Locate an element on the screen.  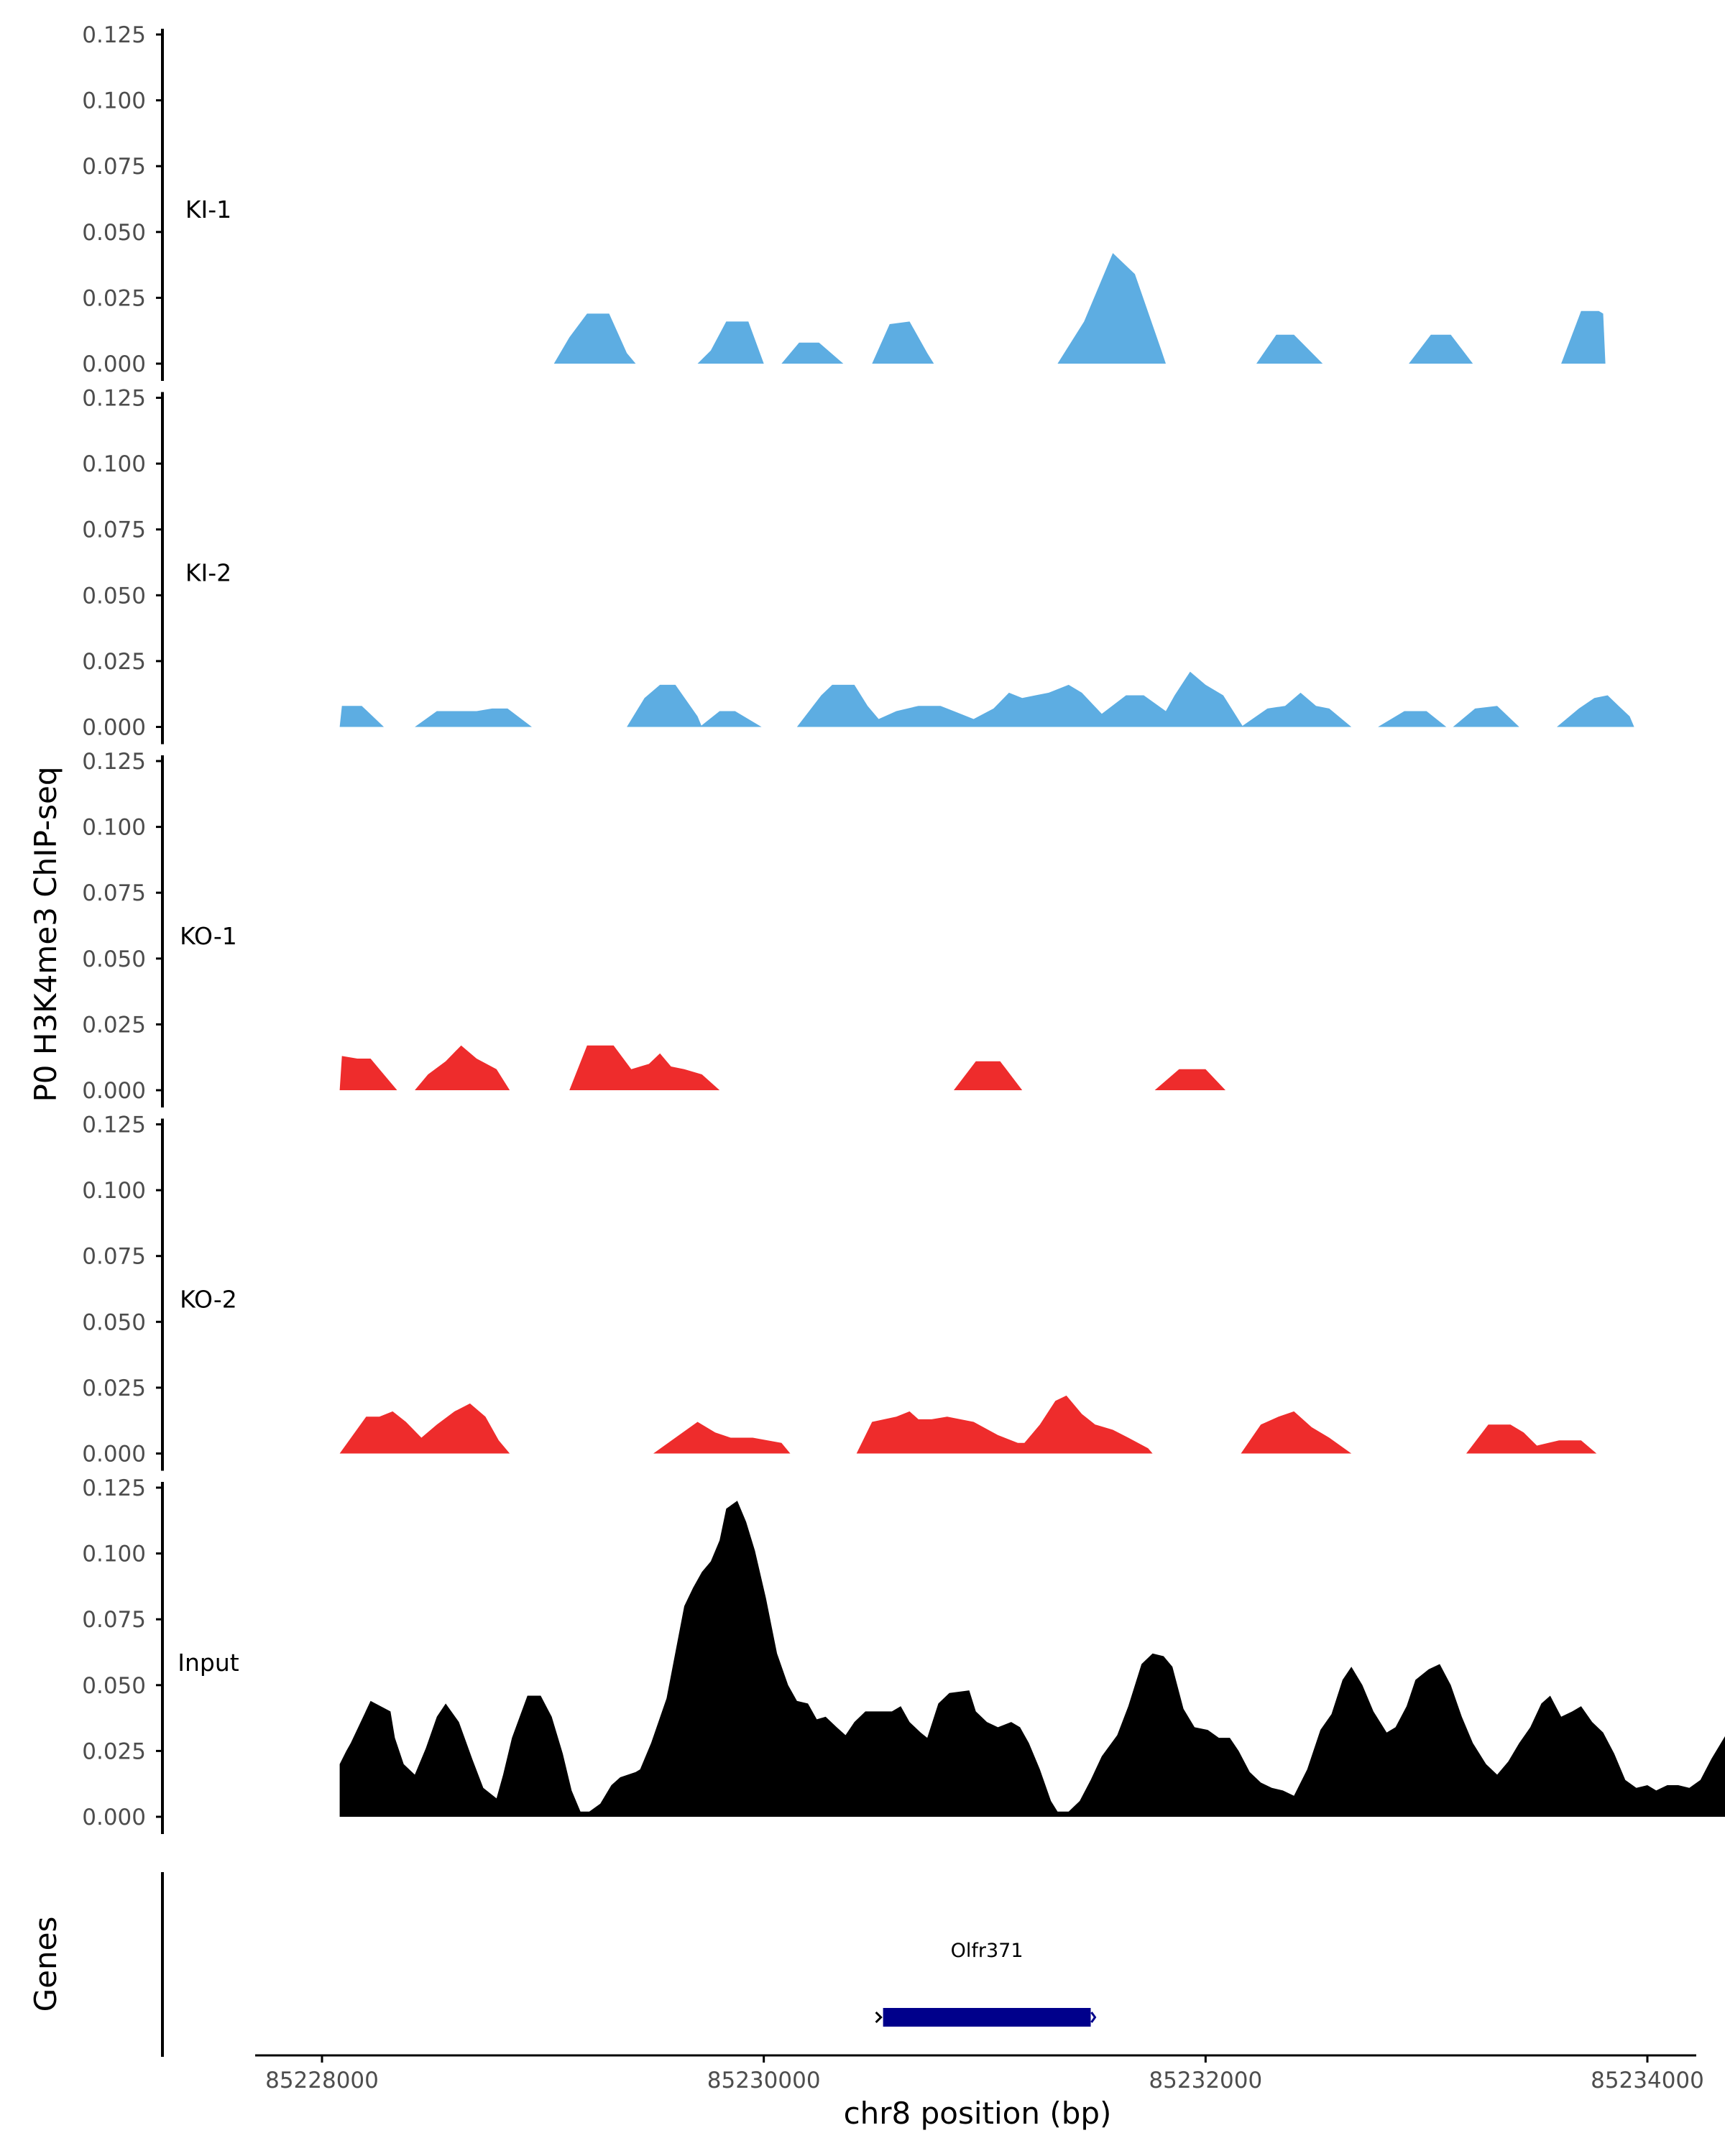
track-label-ko-2: KO-2 is located at coordinates (208, 1300).